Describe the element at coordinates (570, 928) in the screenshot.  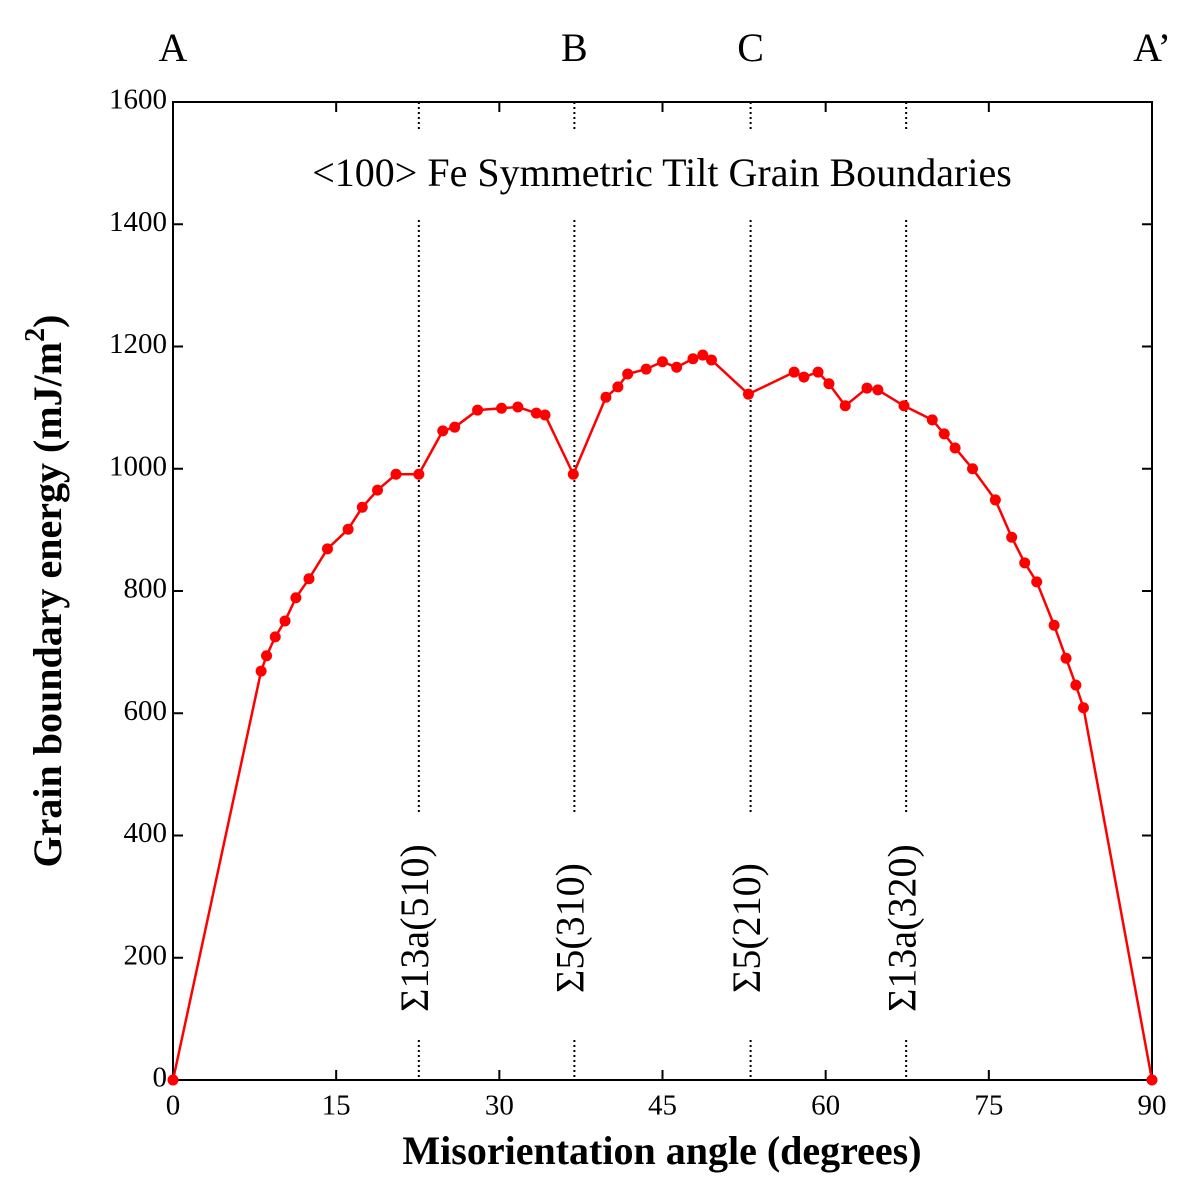
I see `boundary-label: Σ5(310)` at that location.